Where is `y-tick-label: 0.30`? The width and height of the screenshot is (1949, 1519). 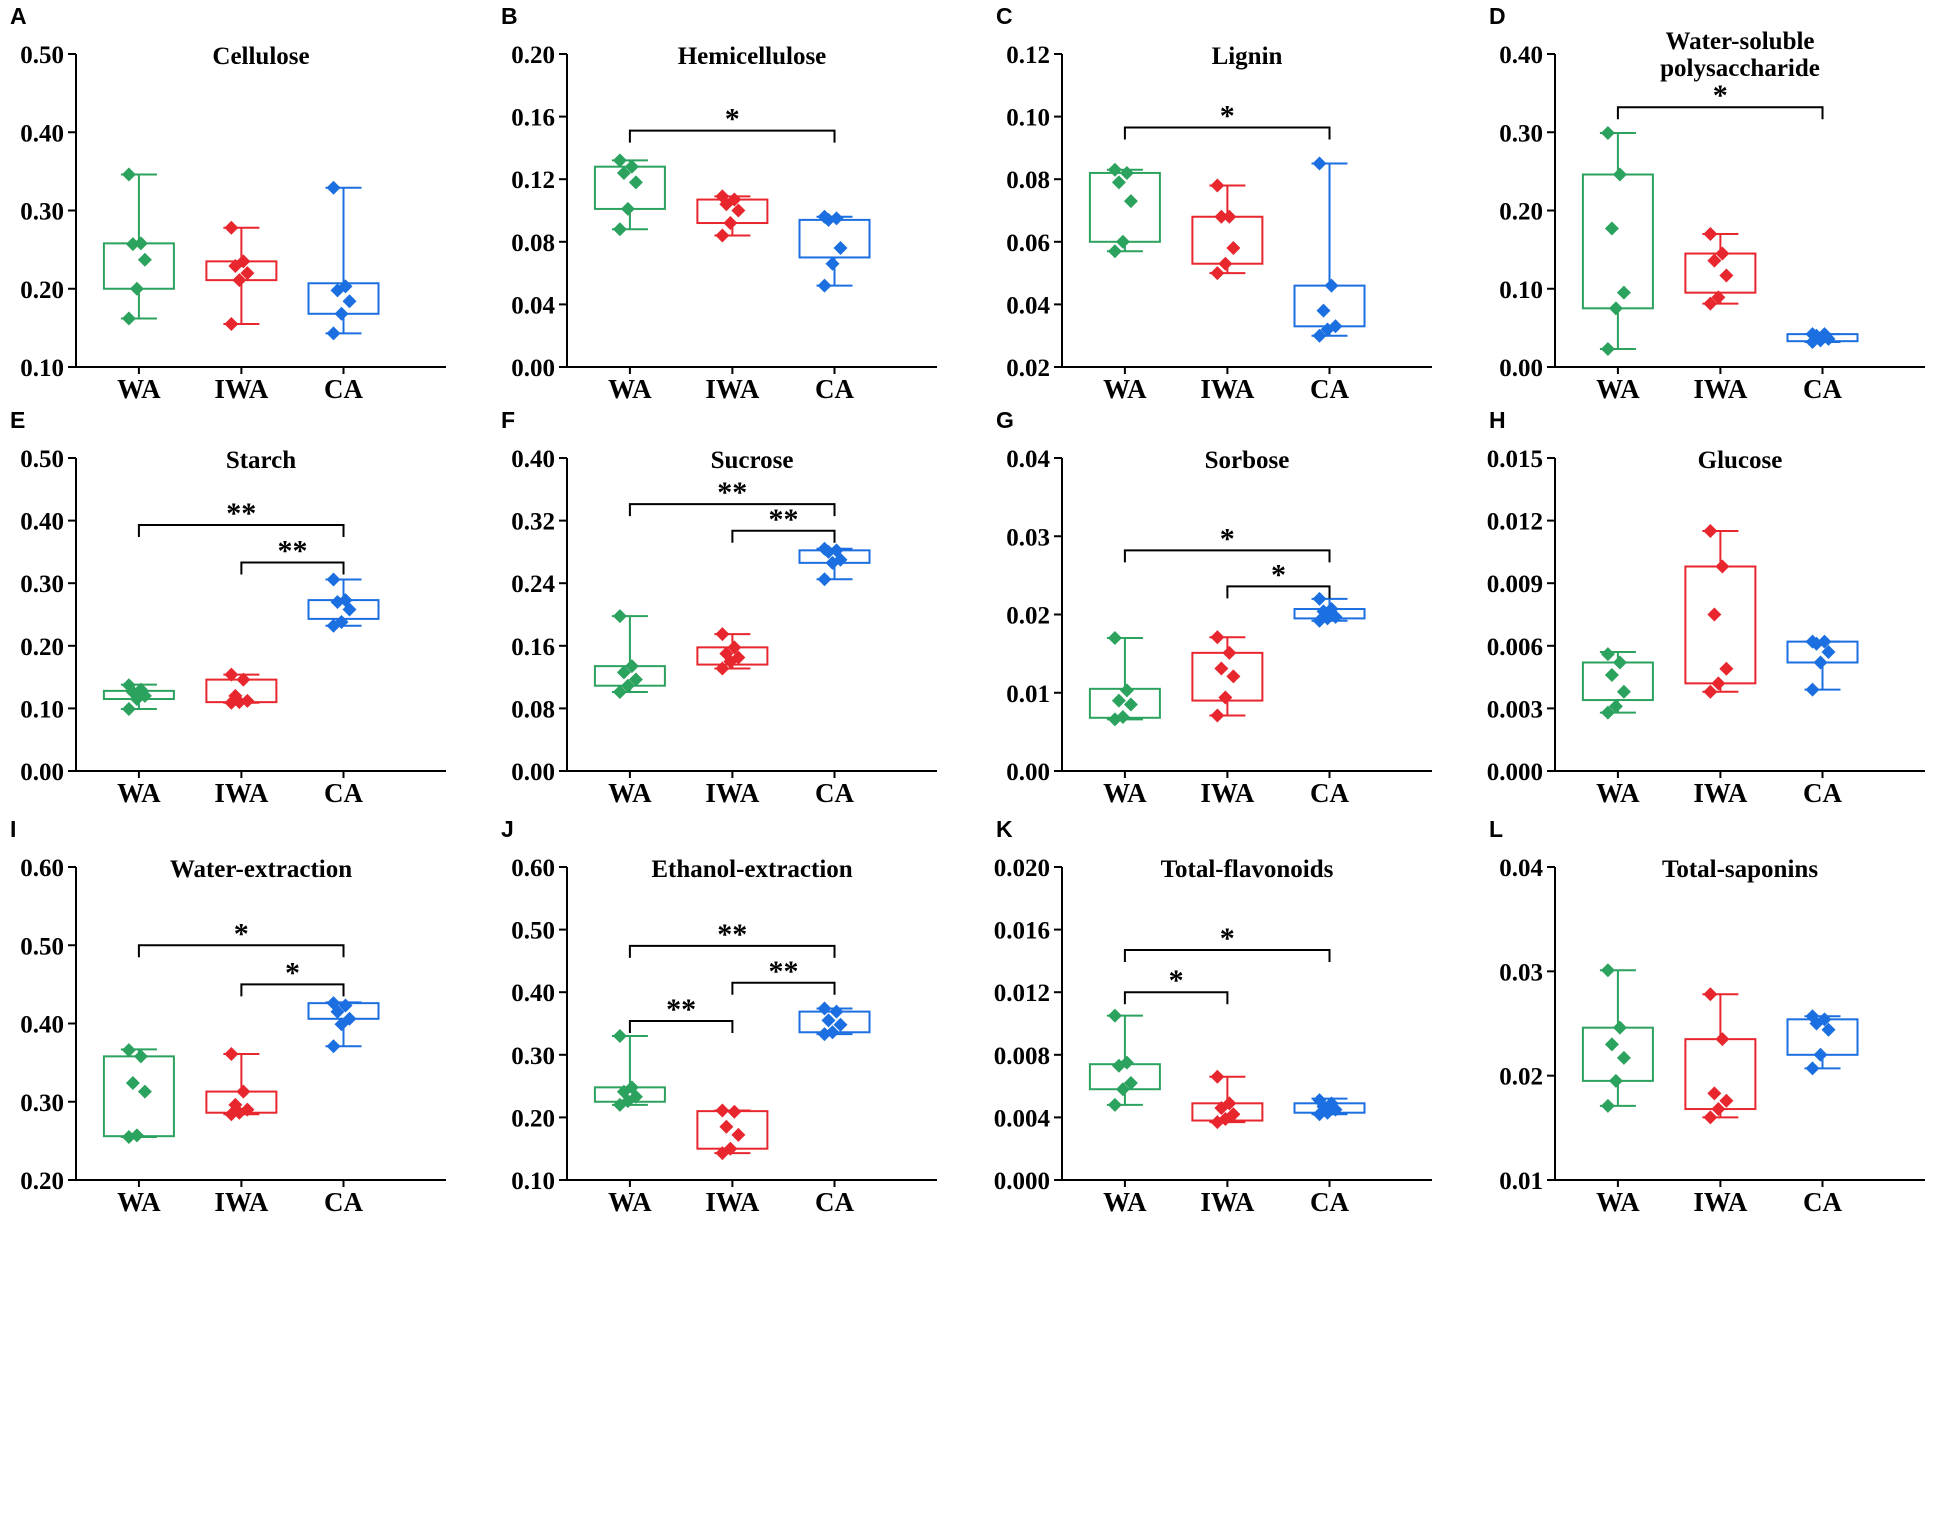 y-tick-label: 0.30 is located at coordinates (42, 212).